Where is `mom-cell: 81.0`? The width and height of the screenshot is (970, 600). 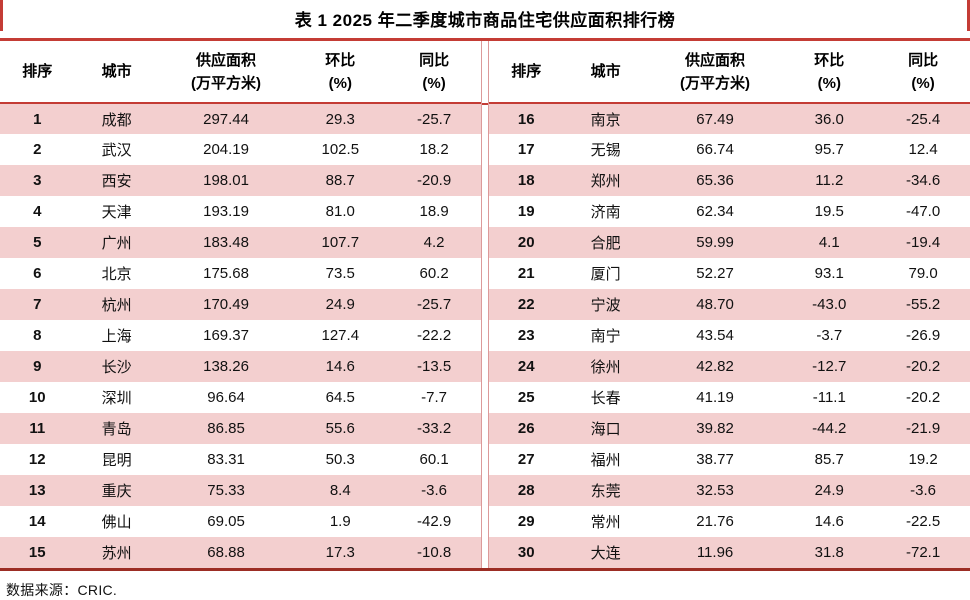
mom-cell: 81.0 is located at coordinates (340, 211).